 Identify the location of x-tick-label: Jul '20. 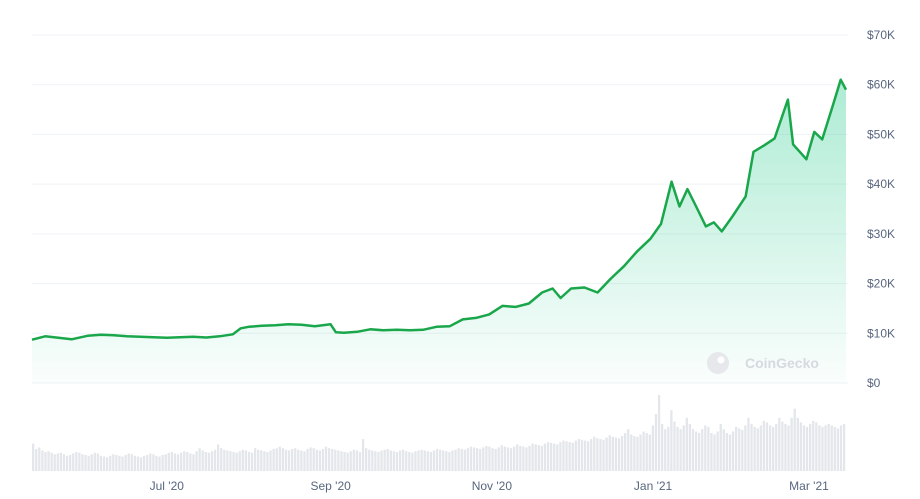
(167, 486).